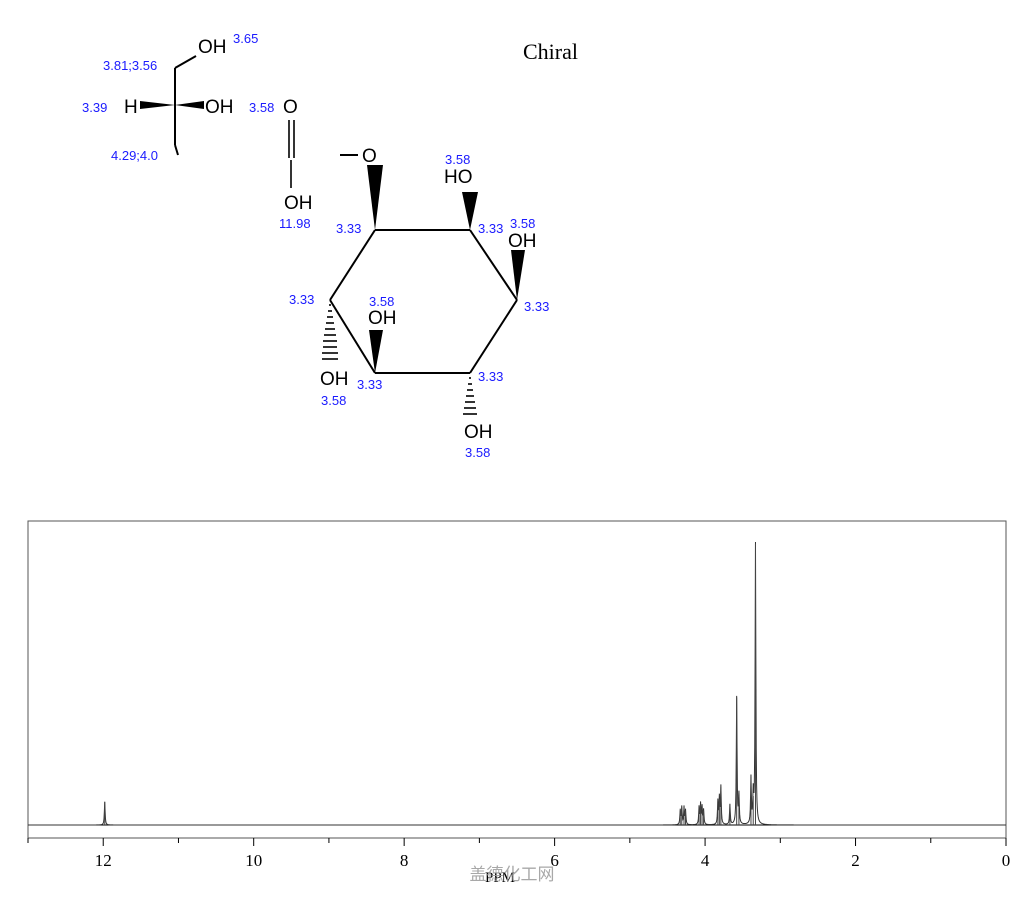 This screenshot has height=900, width=1024. I want to click on atom-oh-mid: OH, so click(219, 107).